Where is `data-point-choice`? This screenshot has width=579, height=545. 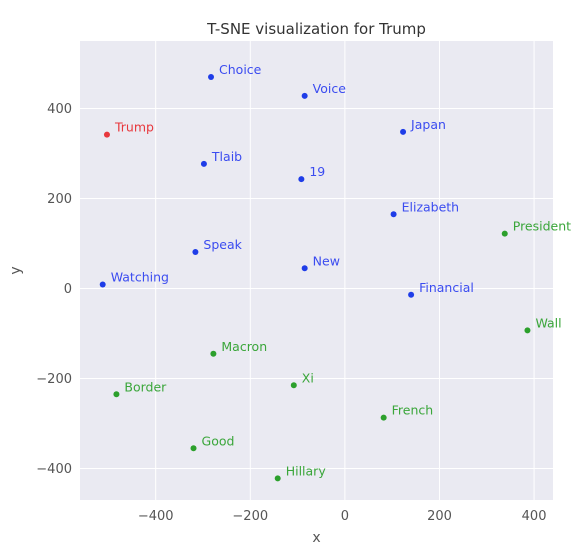
data-point-choice is located at coordinates (211, 77).